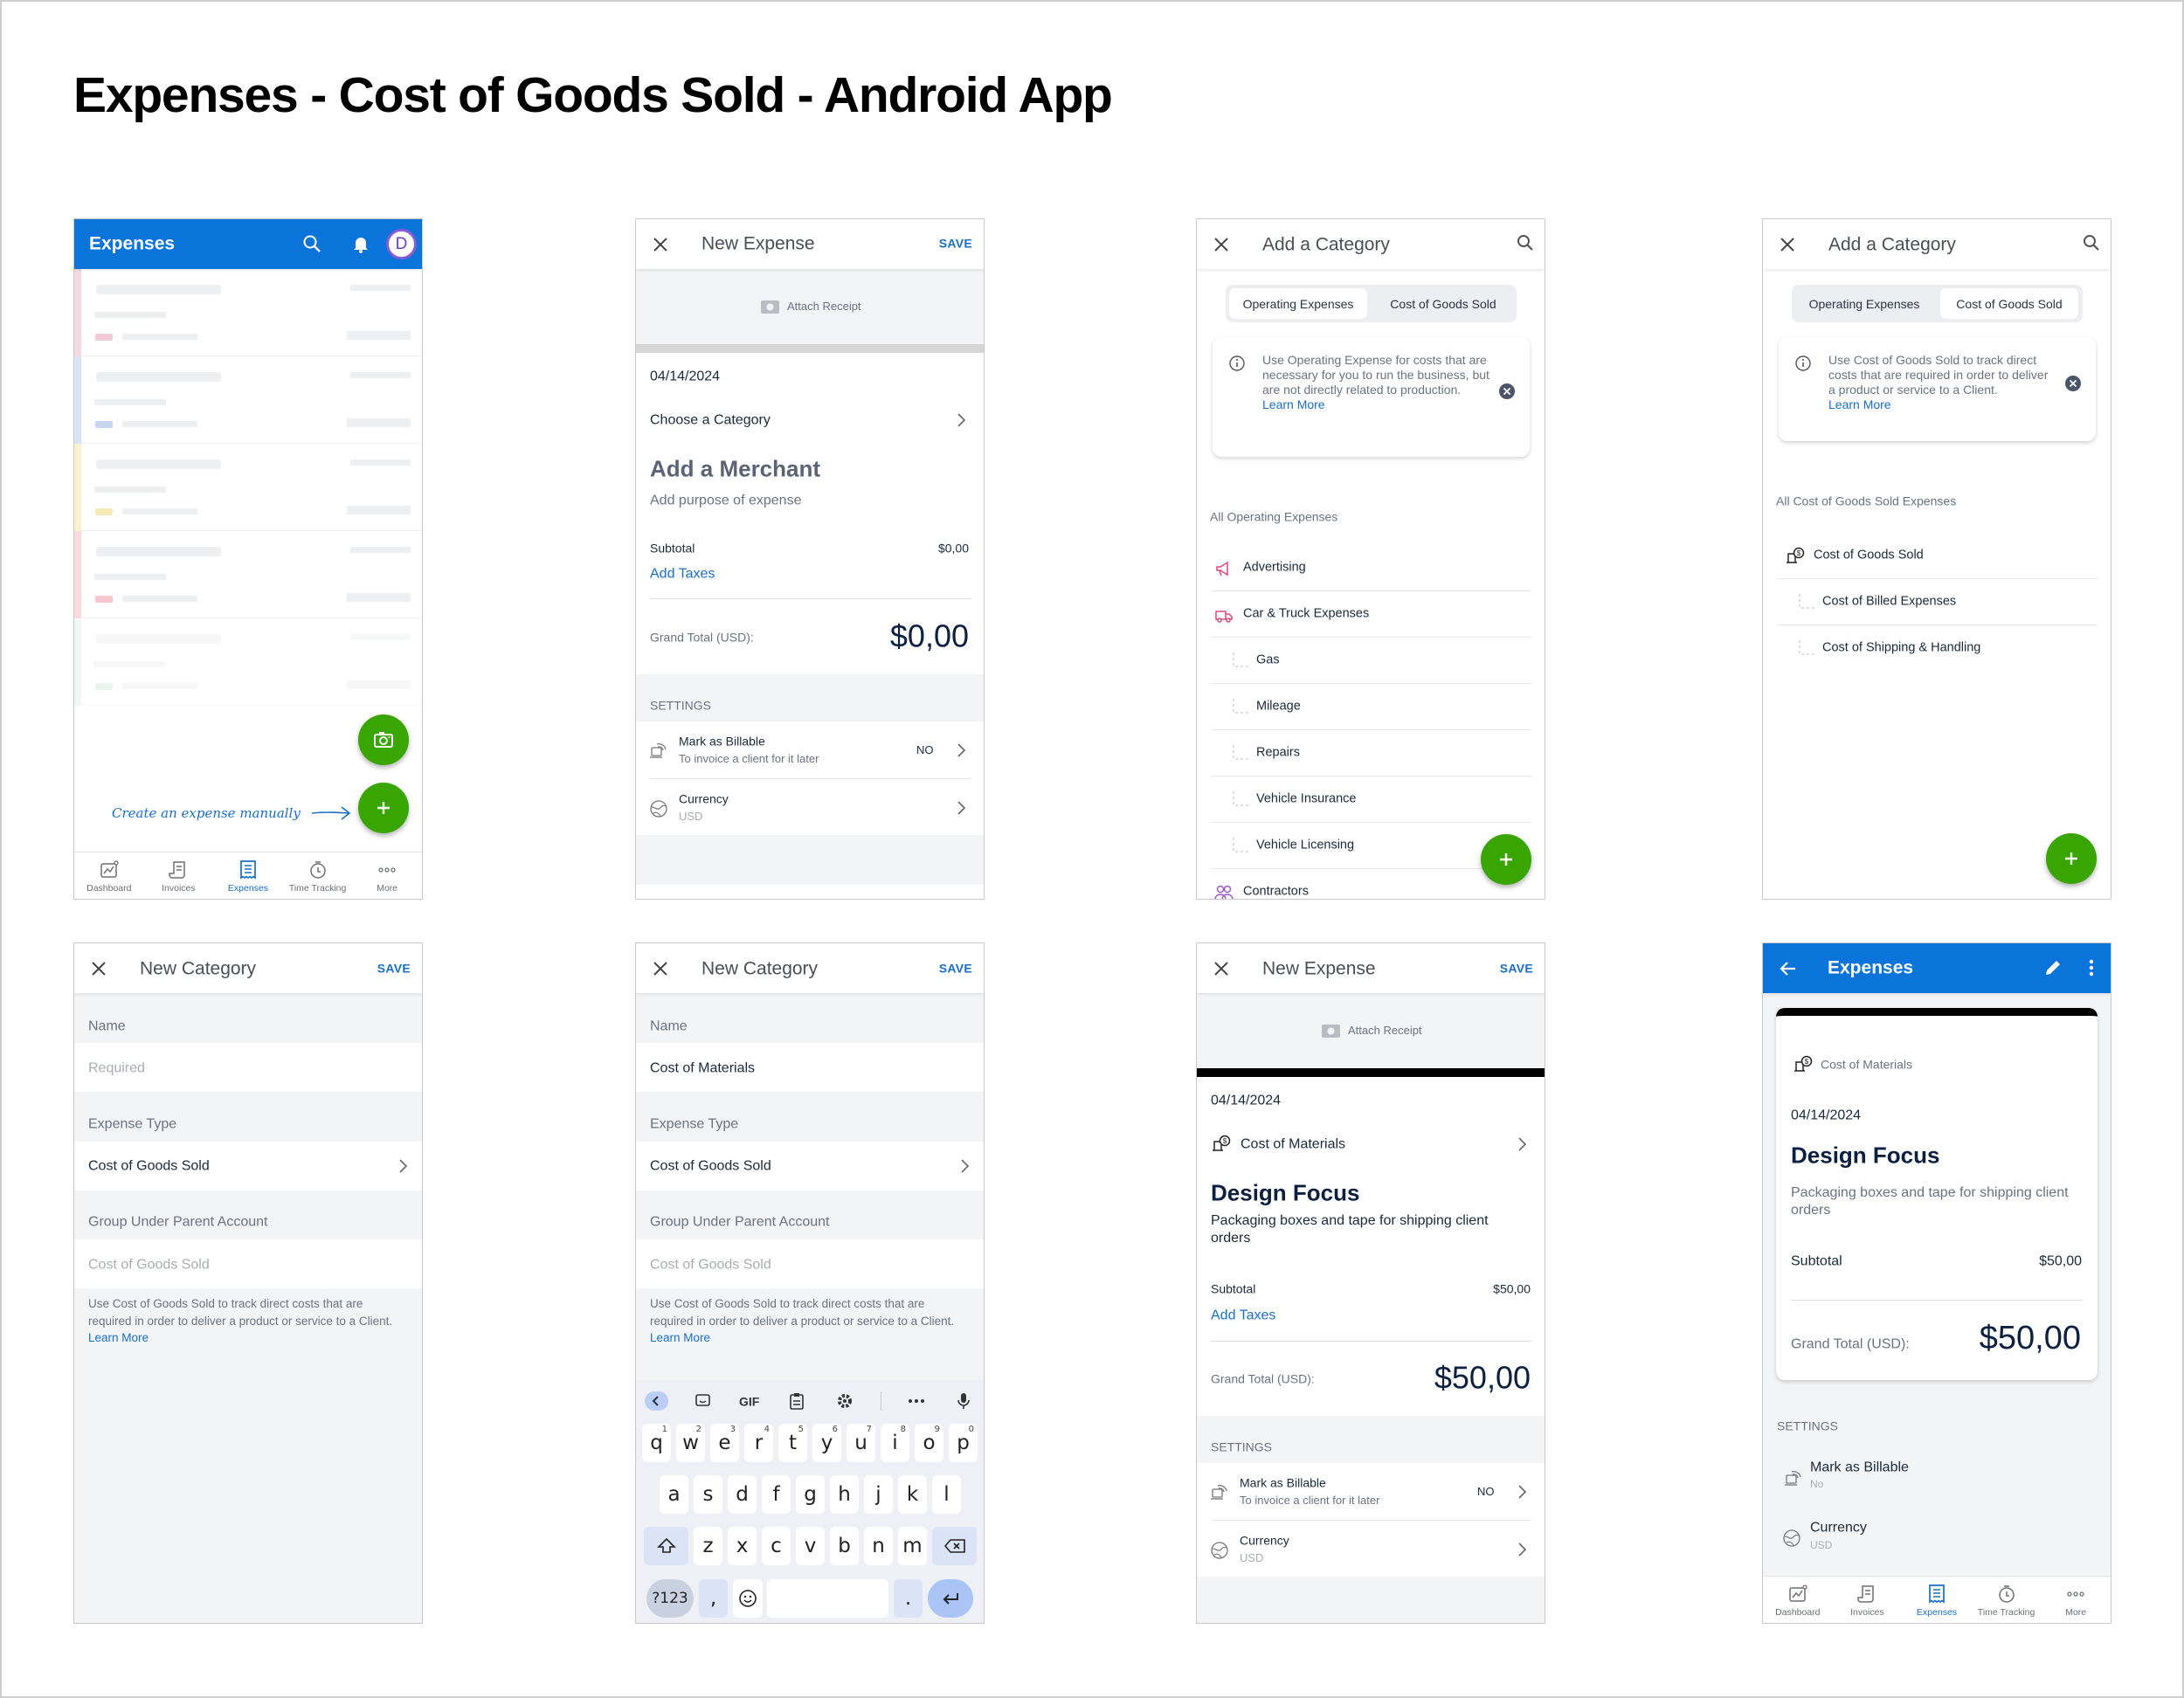  I want to click on category-list-item: Contractors, so click(1371, 884).